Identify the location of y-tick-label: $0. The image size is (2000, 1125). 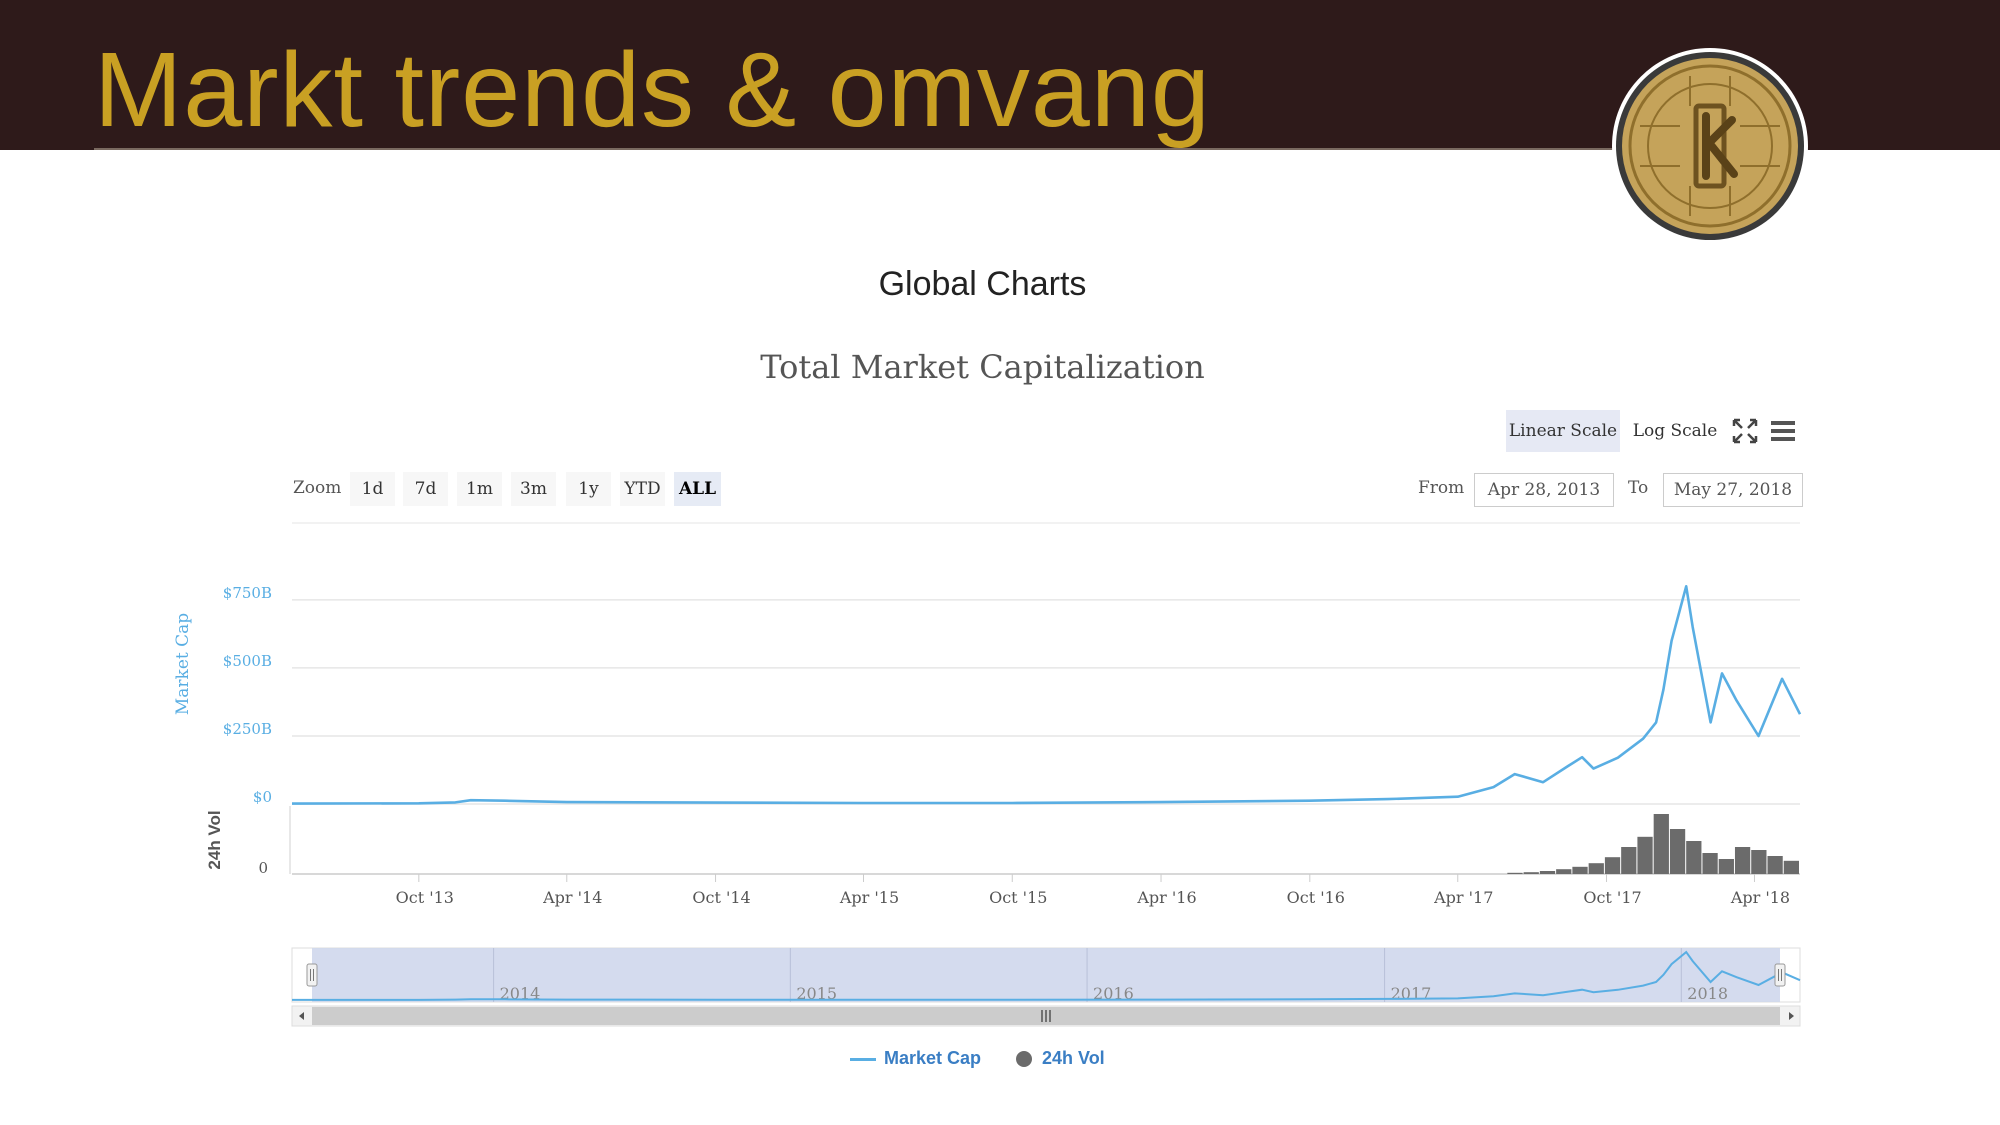
(262, 797).